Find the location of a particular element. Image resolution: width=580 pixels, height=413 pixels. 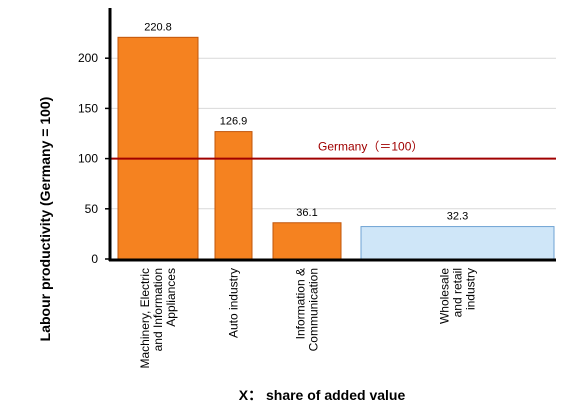

category-label: Machinery, Electric is located at coordinates (145, 318).